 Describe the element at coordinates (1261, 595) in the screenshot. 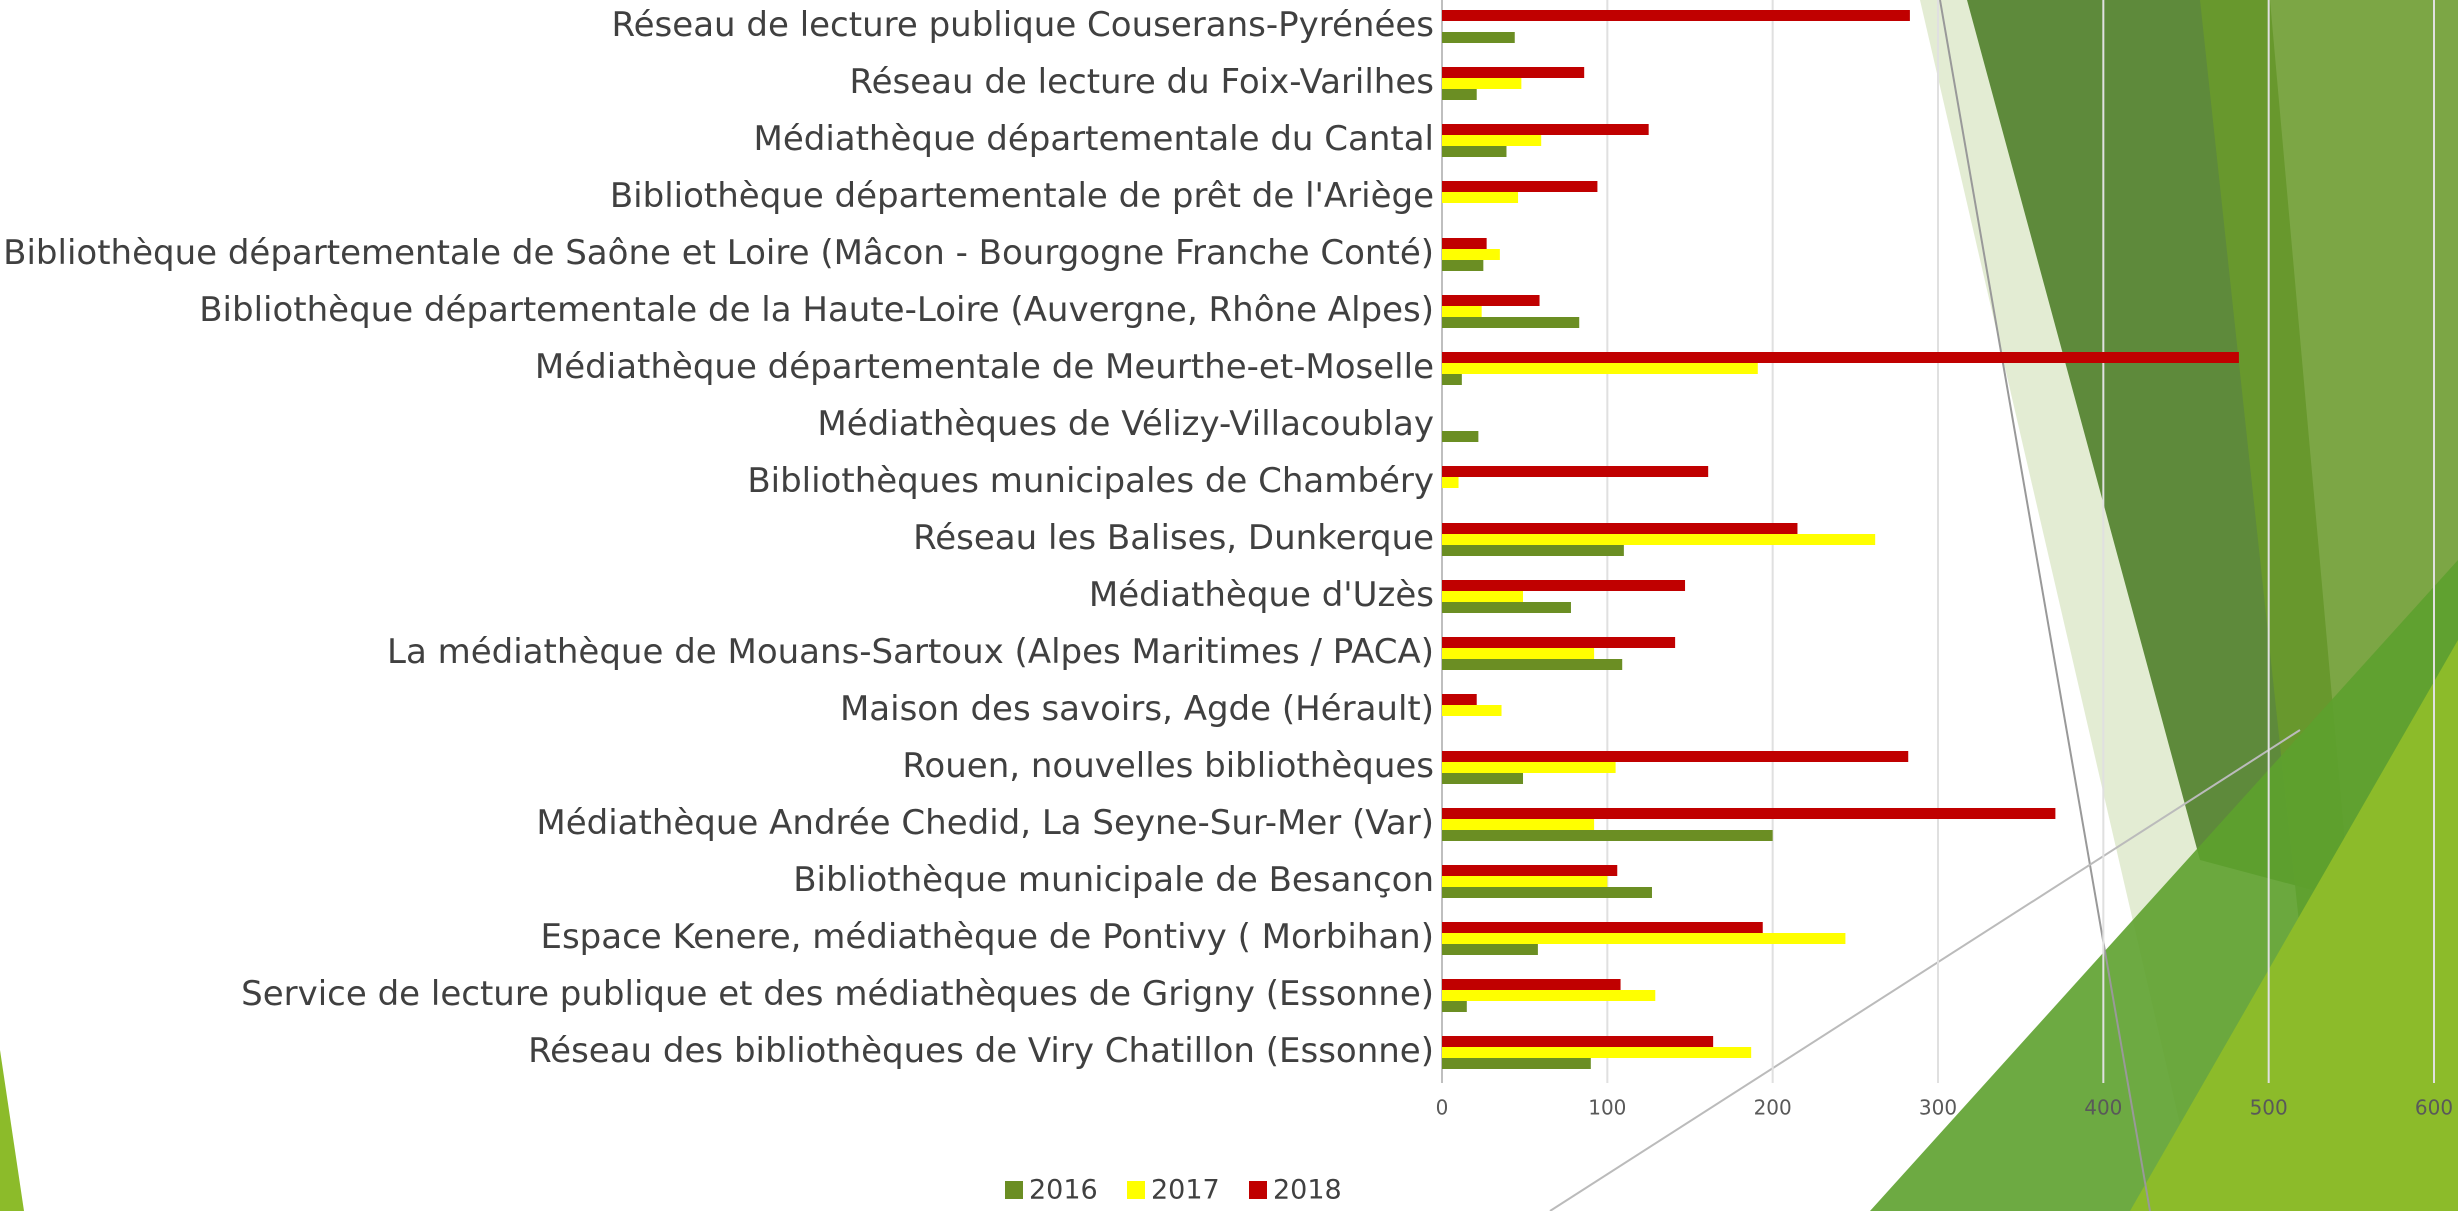

I see `category-label: Médiathèque d'Uzès` at that location.